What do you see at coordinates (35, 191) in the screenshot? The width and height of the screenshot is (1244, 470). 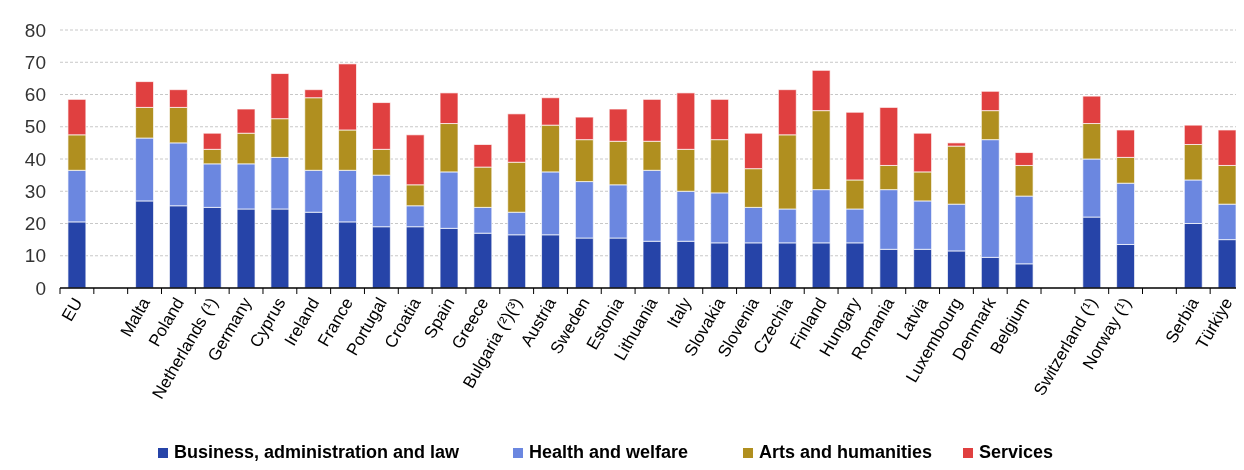 I see `y-tick-label: 30` at bounding box center [35, 191].